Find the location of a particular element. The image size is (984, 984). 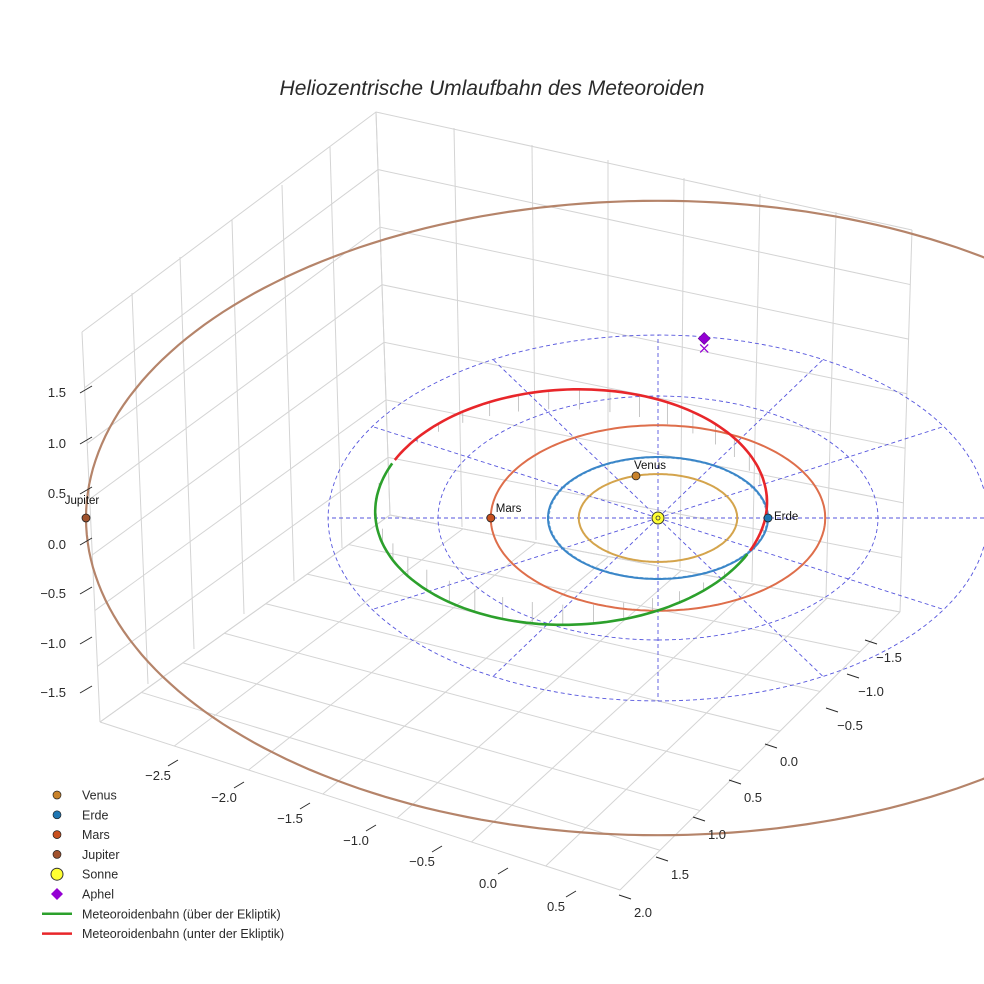

y-tick-label: 1.0 is located at coordinates (717, 834).